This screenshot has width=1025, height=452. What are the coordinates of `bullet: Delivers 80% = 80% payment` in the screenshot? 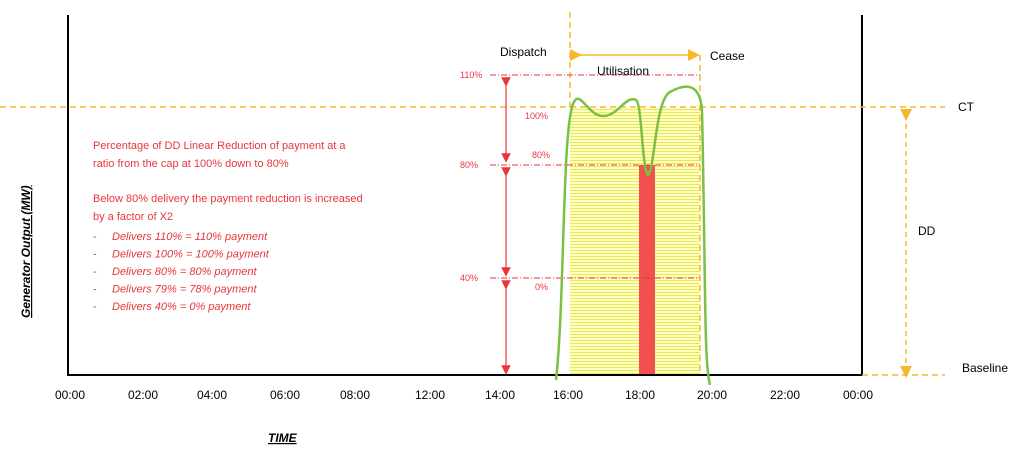 It's located at (185, 272).